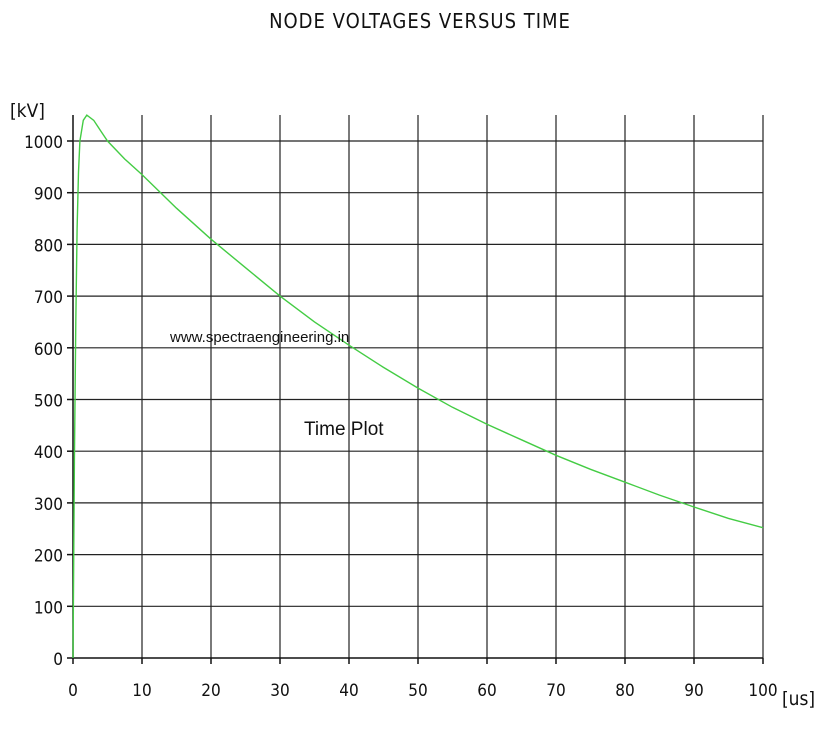  I want to click on chart-title: NODE VOLTAGES VERSUS TIME, so click(420, 21).